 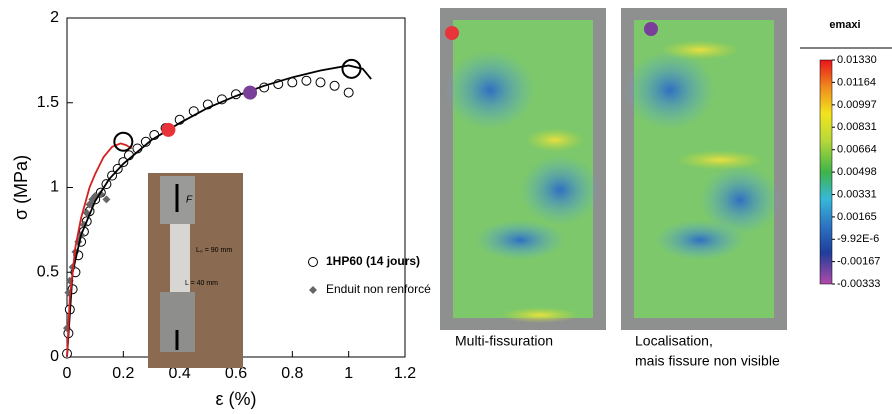 I want to click on x-tick-label: 0.2, so click(x=123, y=373).